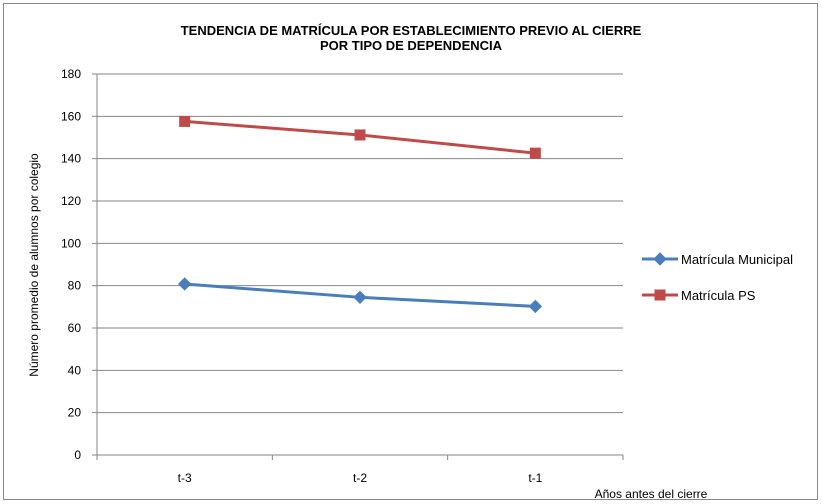  I want to click on y-tick-label: 160, so click(71, 116).